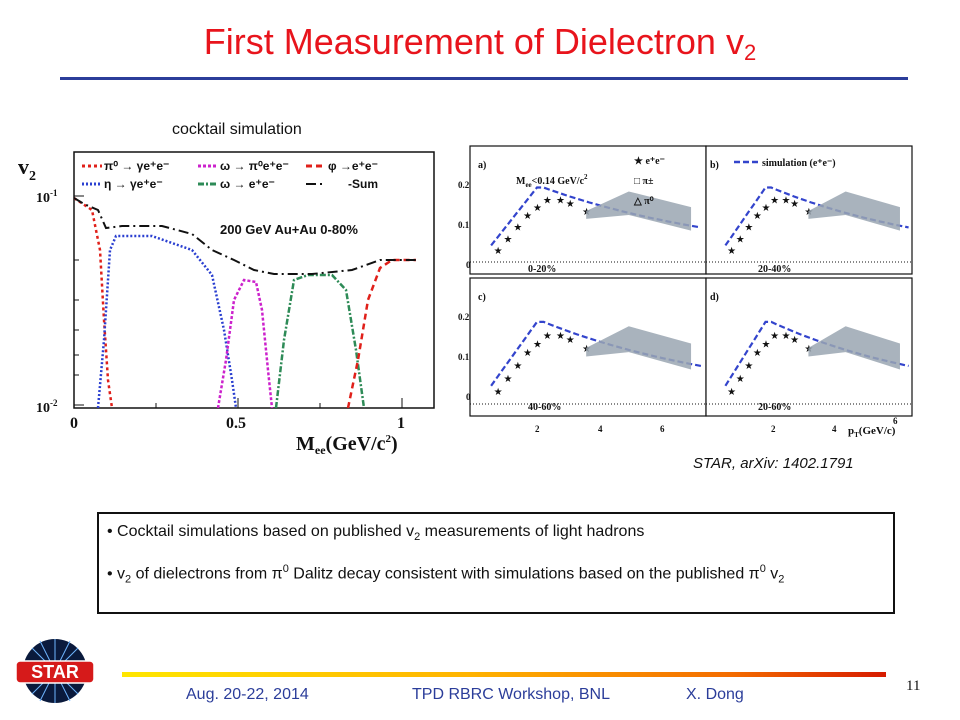 The width and height of the screenshot is (960, 720). Describe the element at coordinates (94, 302) in the screenshot. I see `pi0-curve` at that location.